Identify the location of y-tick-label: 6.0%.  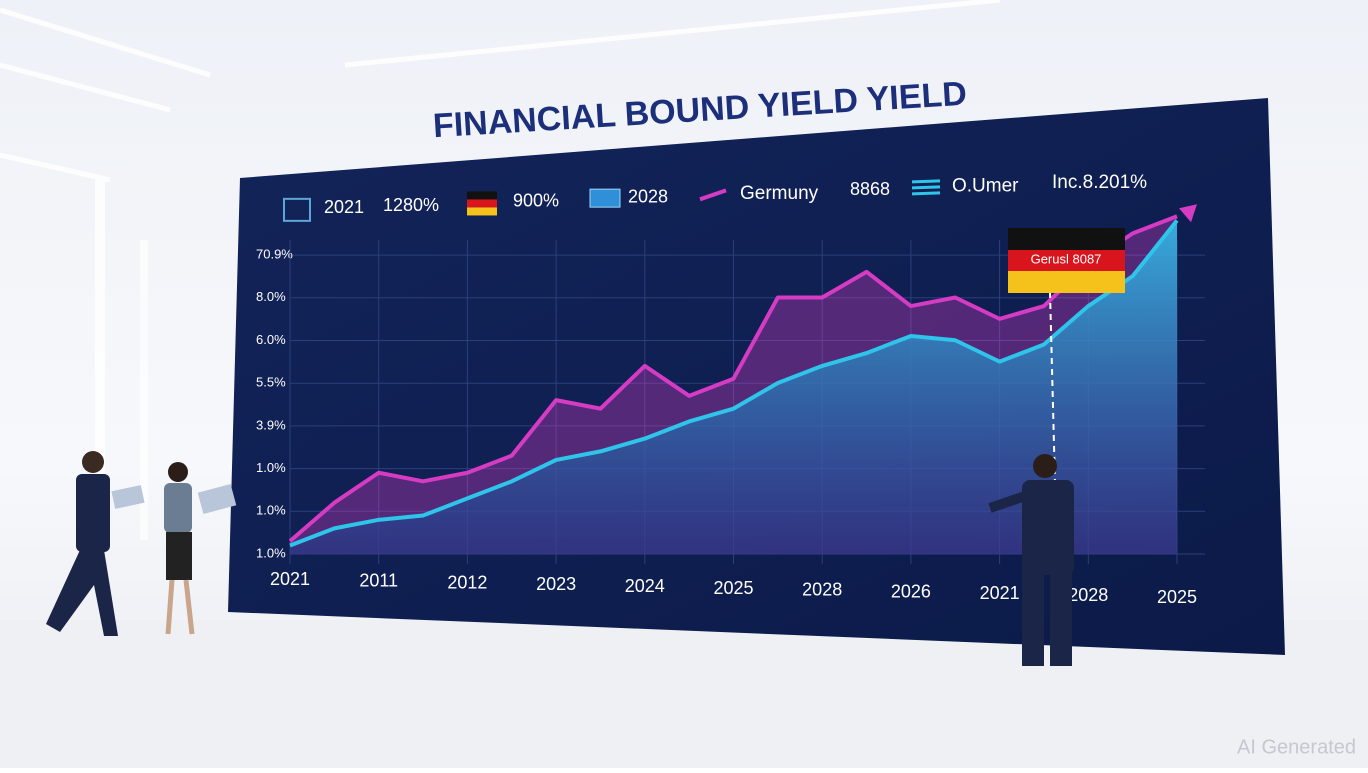
(271, 339).